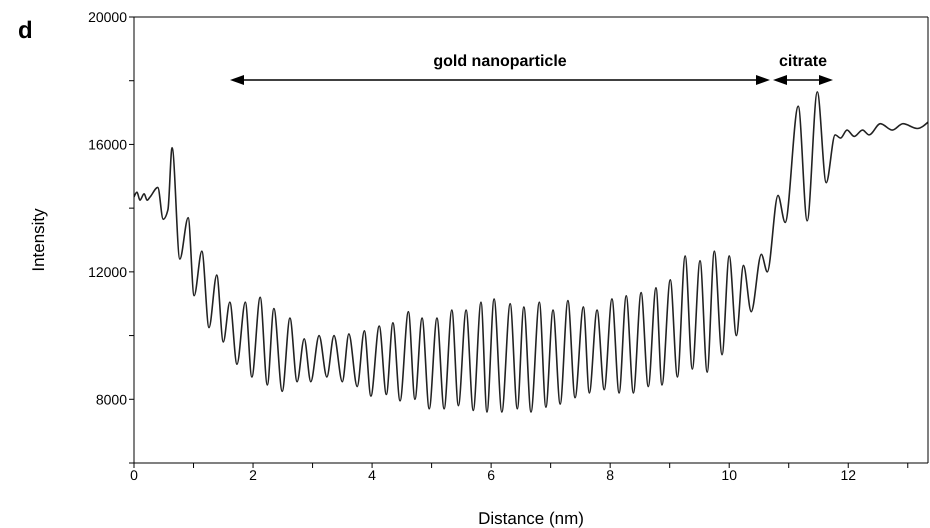 The image size is (930, 528). Describe the element at coordinates (491, 474) in the screenshot. I see `x-tick-label: 6` at that location.